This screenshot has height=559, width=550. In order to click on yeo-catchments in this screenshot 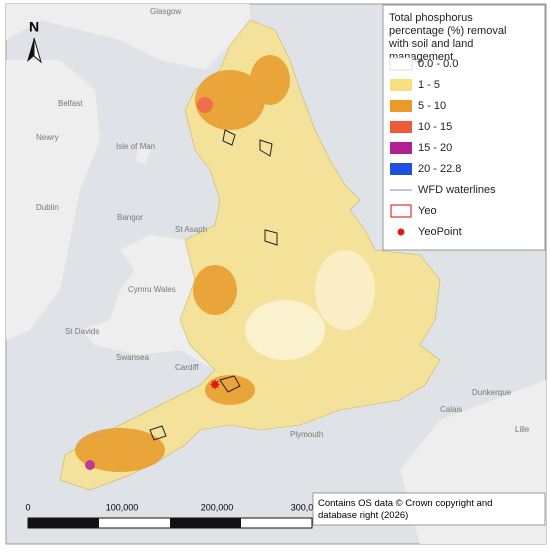, I will do `click(213, 285)`.